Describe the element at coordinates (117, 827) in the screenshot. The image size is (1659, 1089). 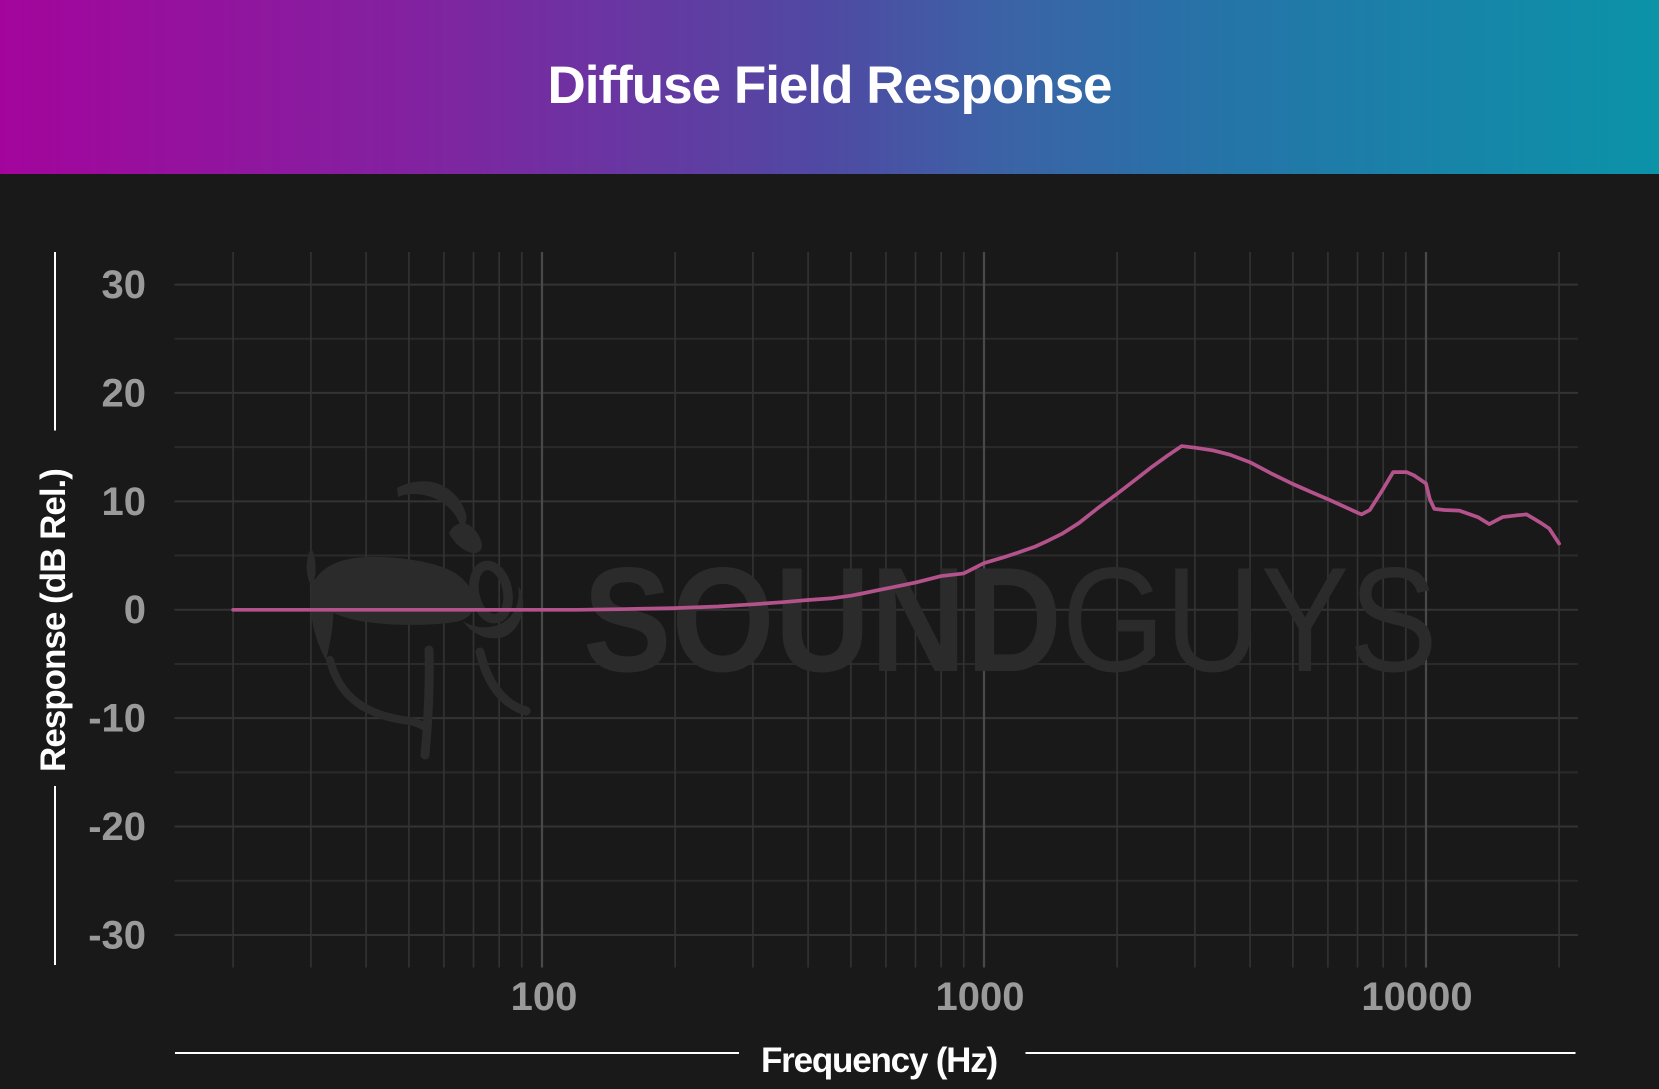
I see `svg-text: -20` at that location.